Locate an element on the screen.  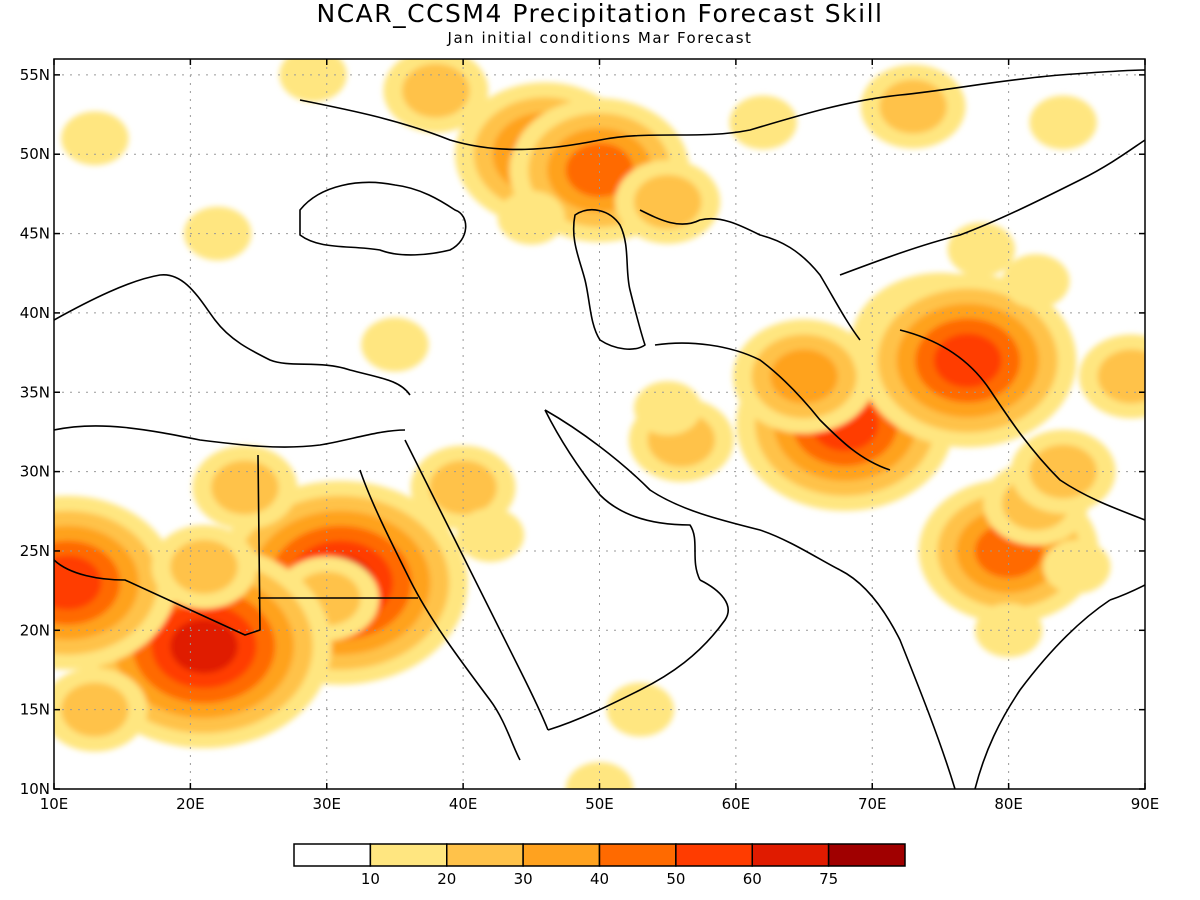
lat-tick-label: 20N is located at coordinates (35, 630).